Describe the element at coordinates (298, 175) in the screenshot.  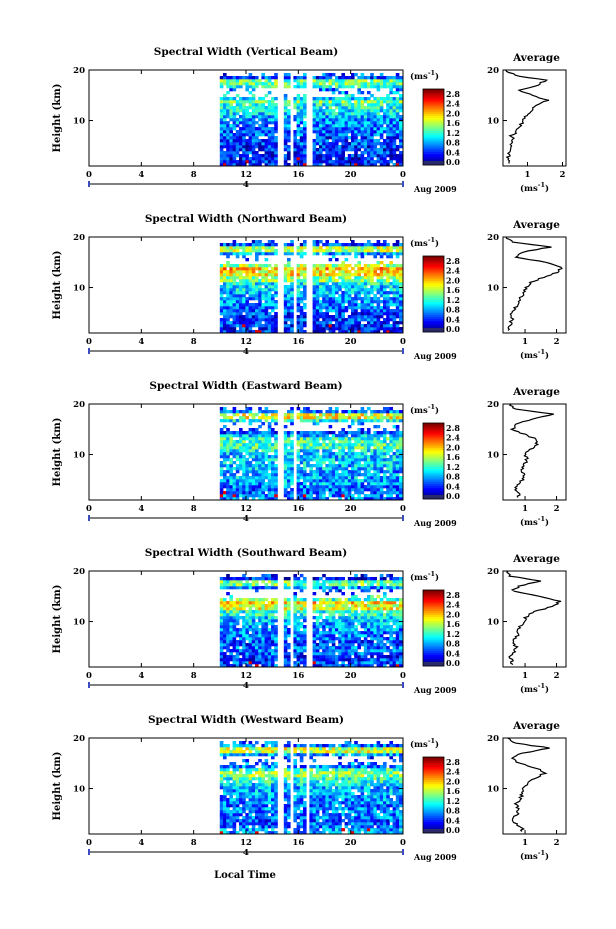
I see `x-tick-label: 16` at that location.